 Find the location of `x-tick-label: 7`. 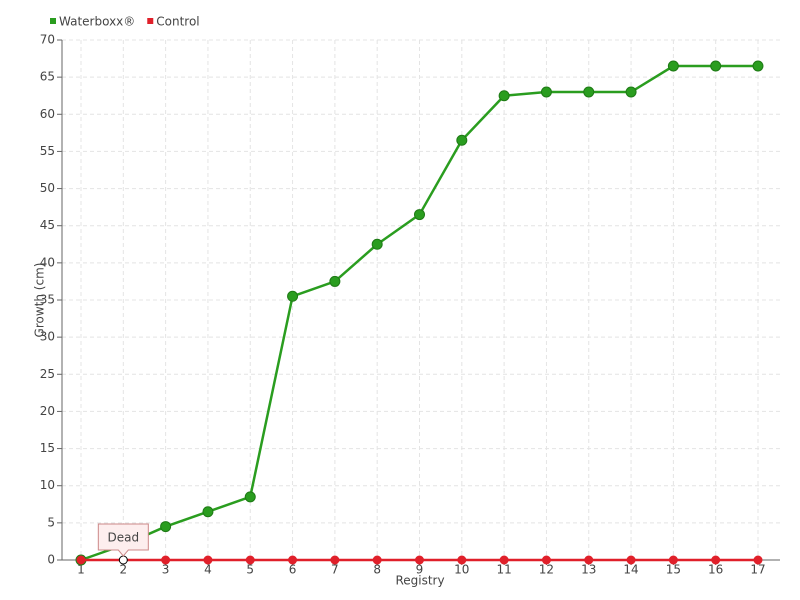

x-tick-label: 7 is located at coordinates (335, 570).